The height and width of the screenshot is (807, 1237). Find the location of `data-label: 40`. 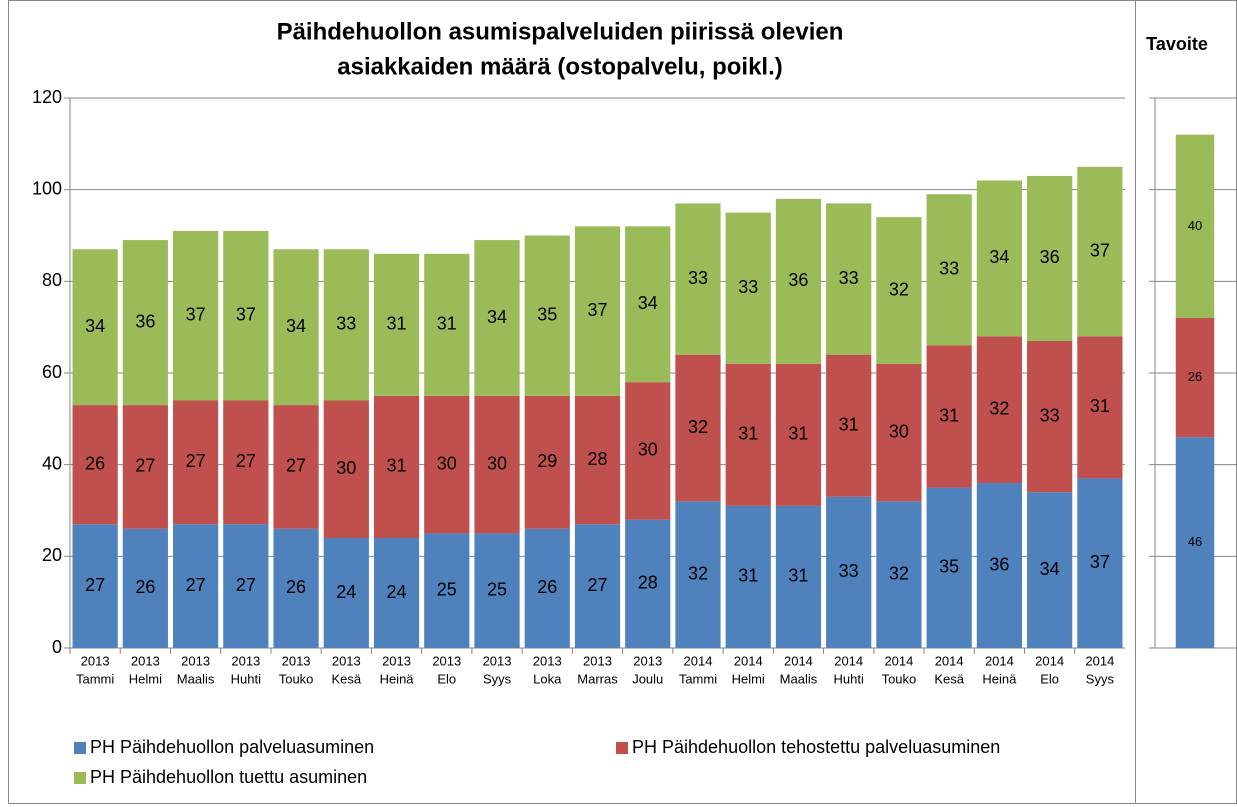

data-label: 40 is located at coordinates (1195, 225).